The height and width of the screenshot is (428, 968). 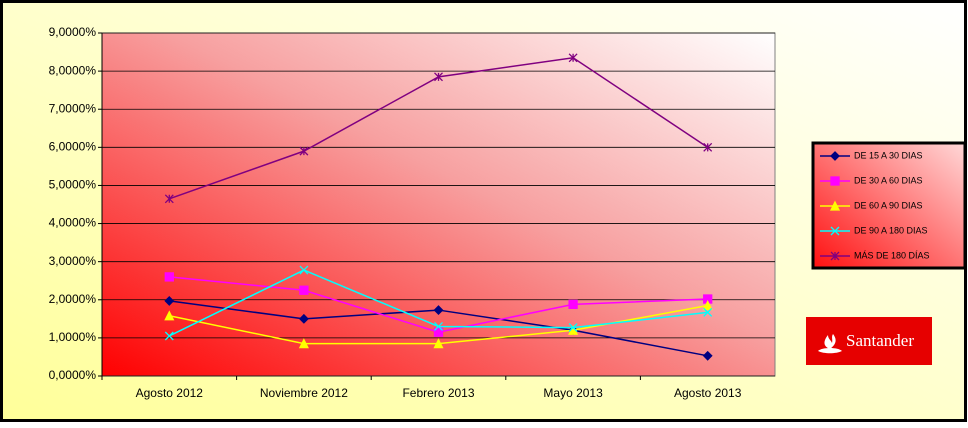 I want to click on y-tick-label: 0,0000%, so click(x=73, y=375).